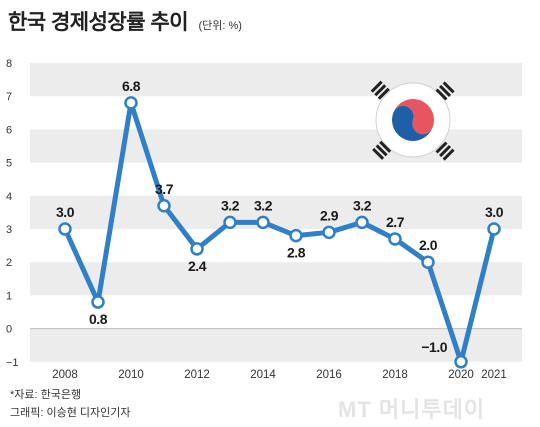 This screenshot has width=540, height=427. Describe the element at coordinates (197, 375) in the screenshot. I see `x-tick-label: 2012` at that location.